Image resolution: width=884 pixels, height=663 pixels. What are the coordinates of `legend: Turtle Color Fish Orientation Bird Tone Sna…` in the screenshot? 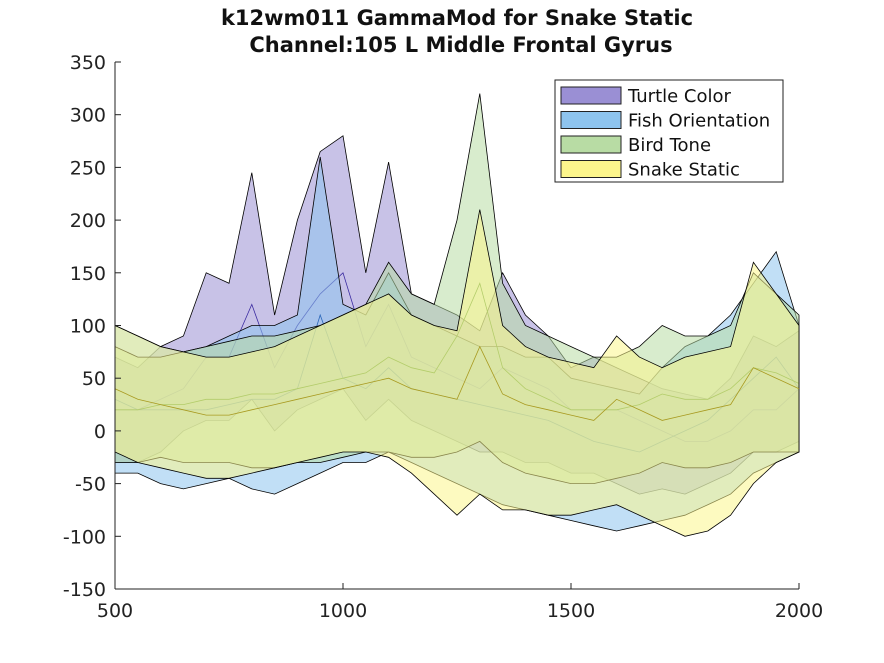 It's located at (669, 131).